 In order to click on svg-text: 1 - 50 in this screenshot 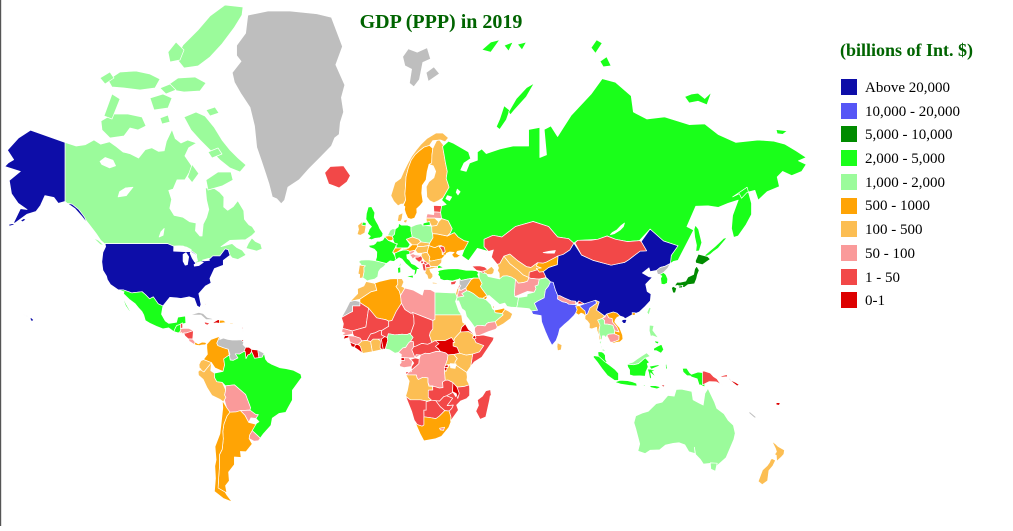, I will do `click(882, 278)`.